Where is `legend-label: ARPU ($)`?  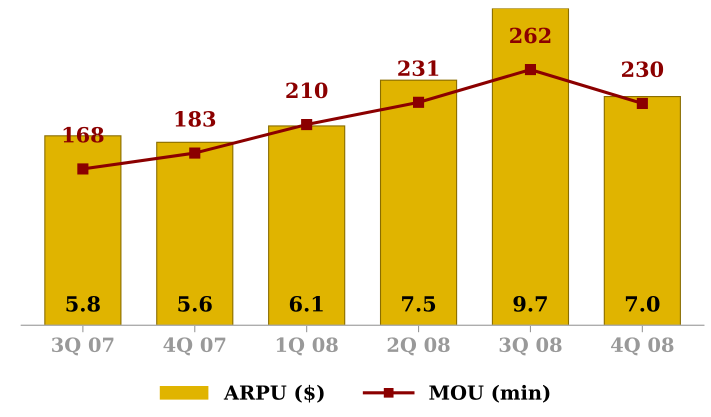
legend-label: ARPU ($) is located at coordinates (274, 393).